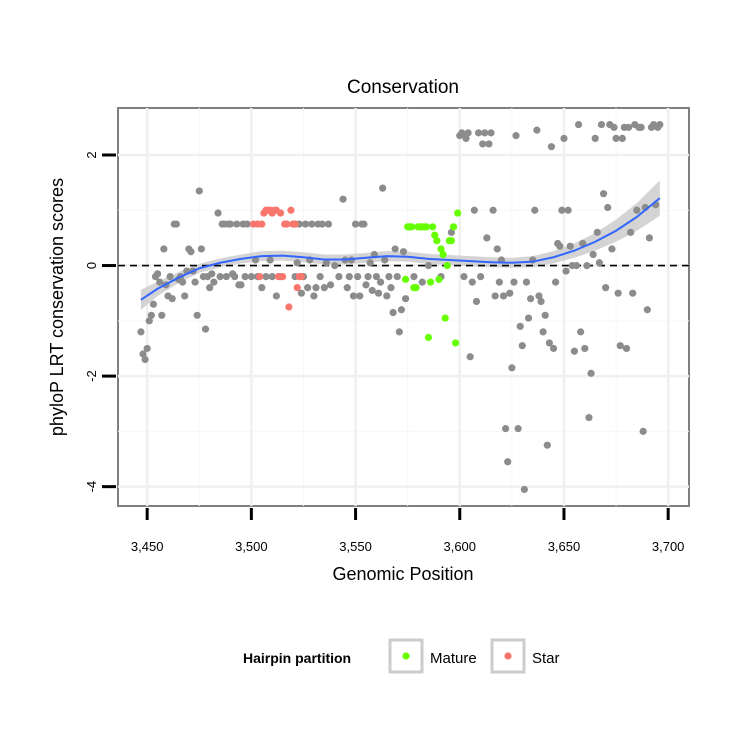 The width and height of the screenshot is (750, 750). Describe the element at coordinates (400, 249) in the screenshot. I see `smooth-curve` at that location.